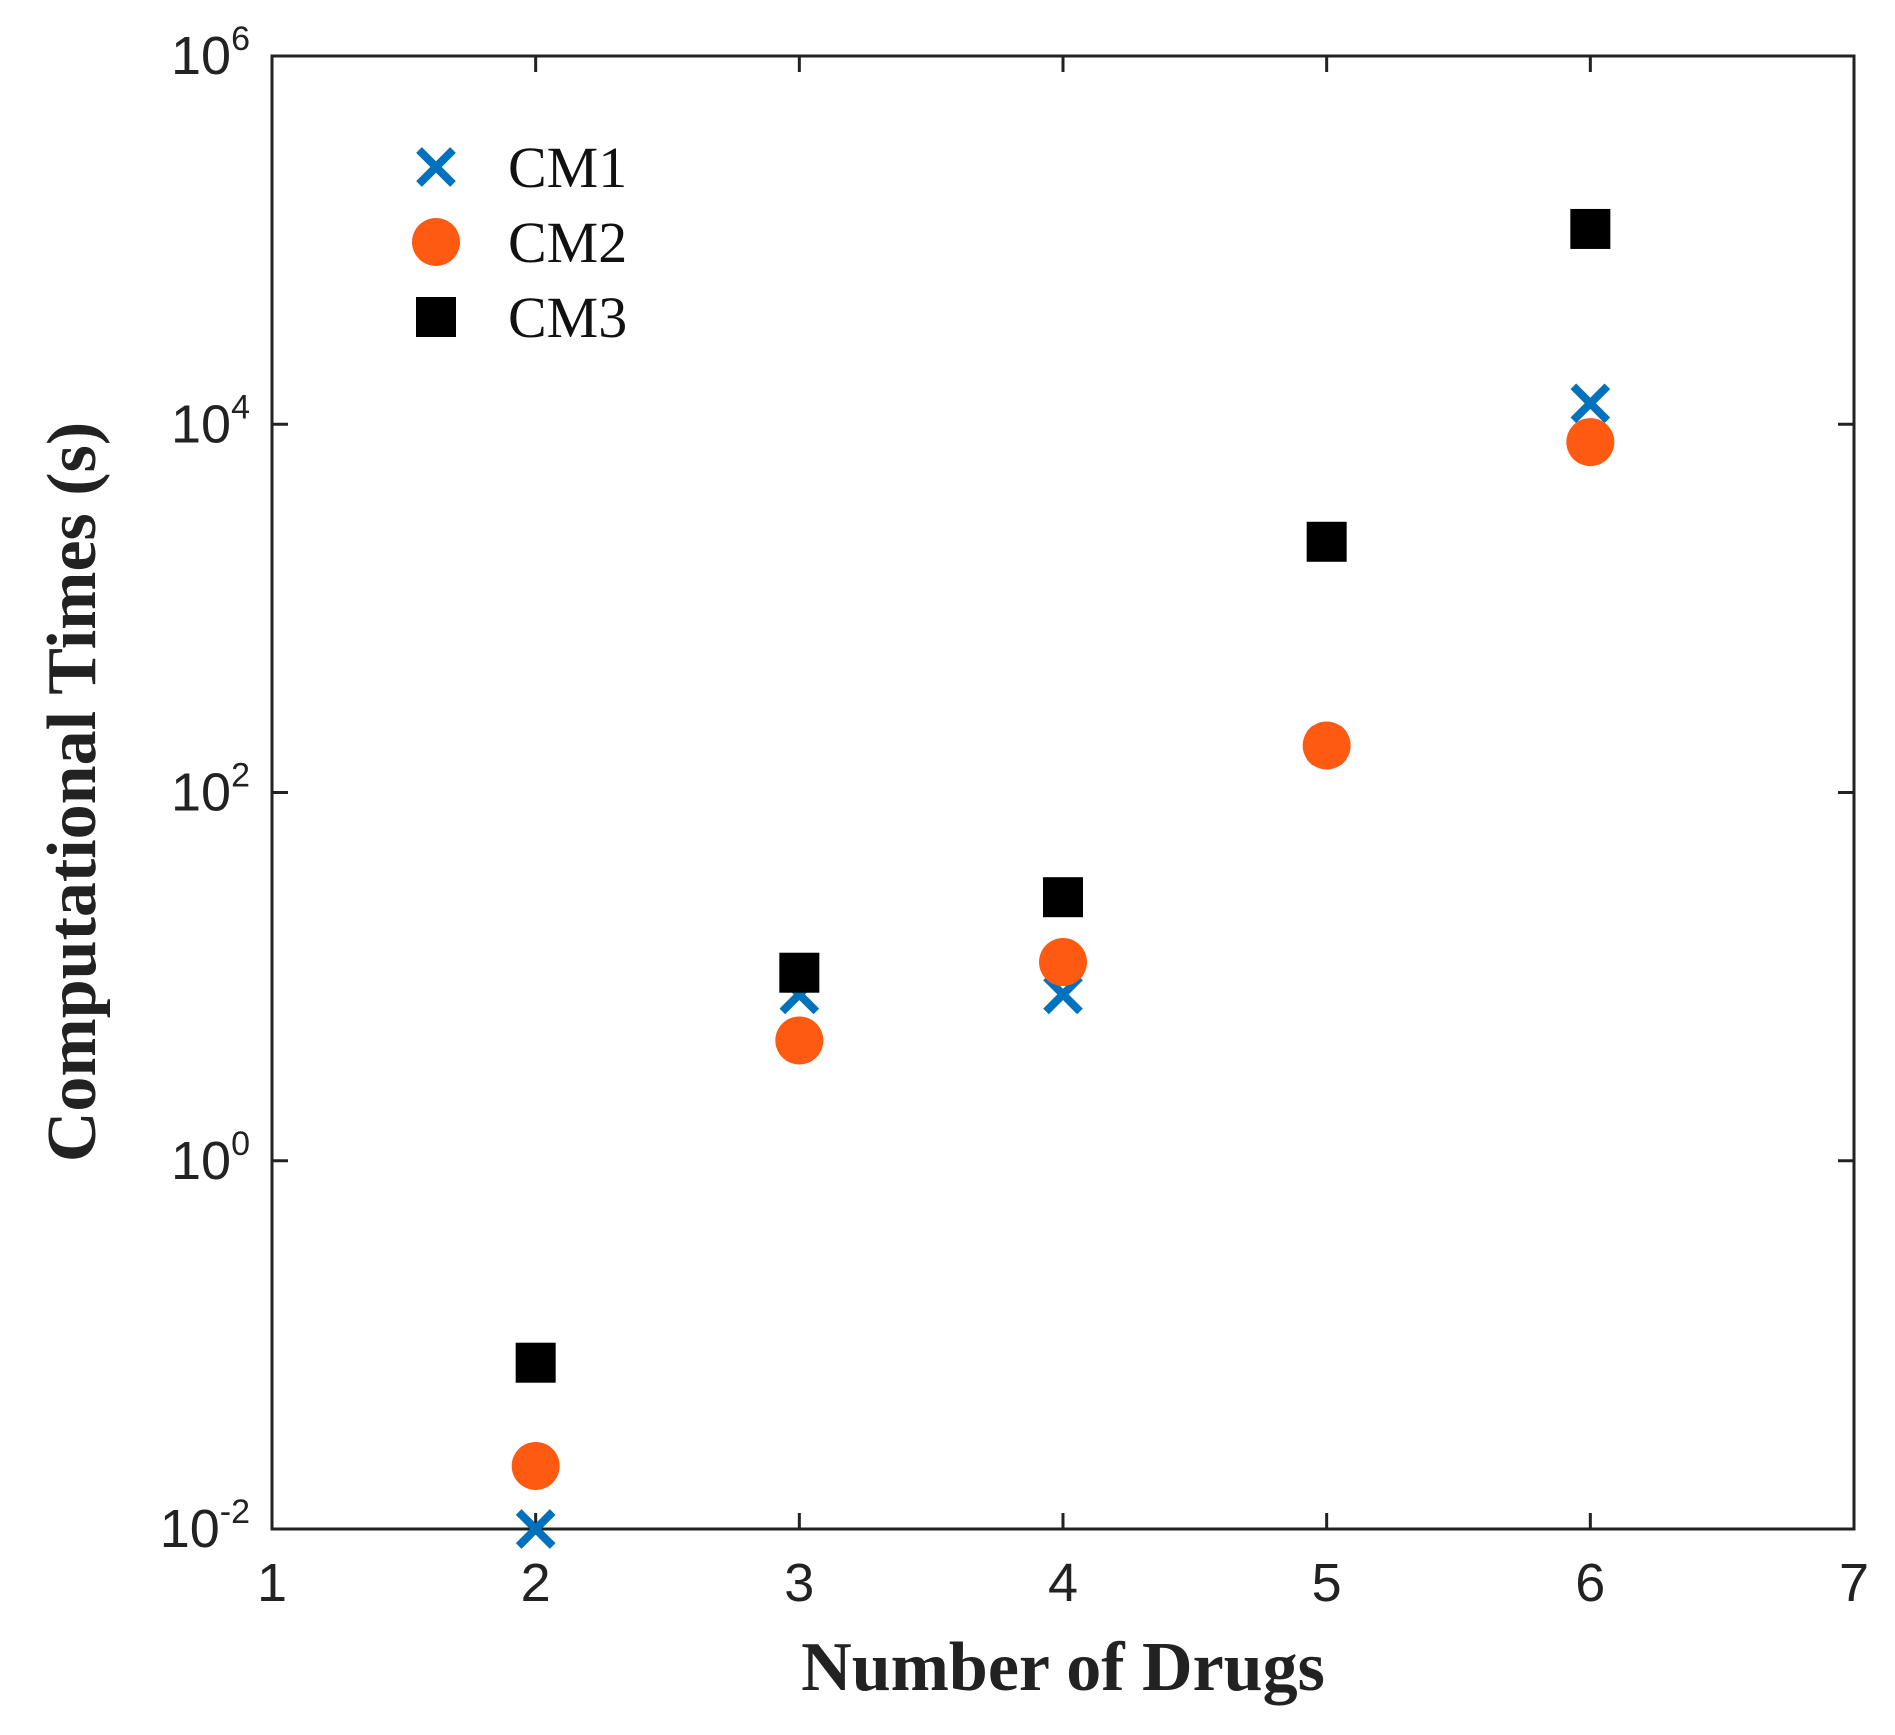  Describe the element at coordinates (436, 242) in the screenshot. I see `legend-cm2-marker` at that location.